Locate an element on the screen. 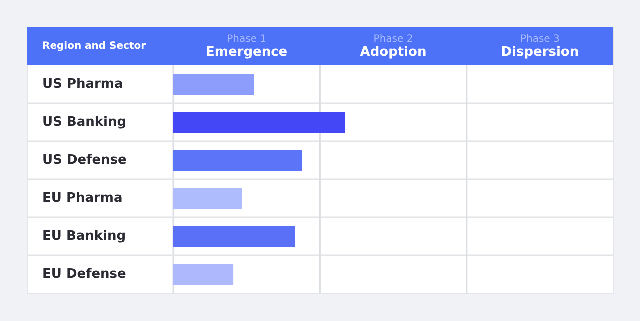  y-tick-label: EU Banking is located at coordinates (84, 236).